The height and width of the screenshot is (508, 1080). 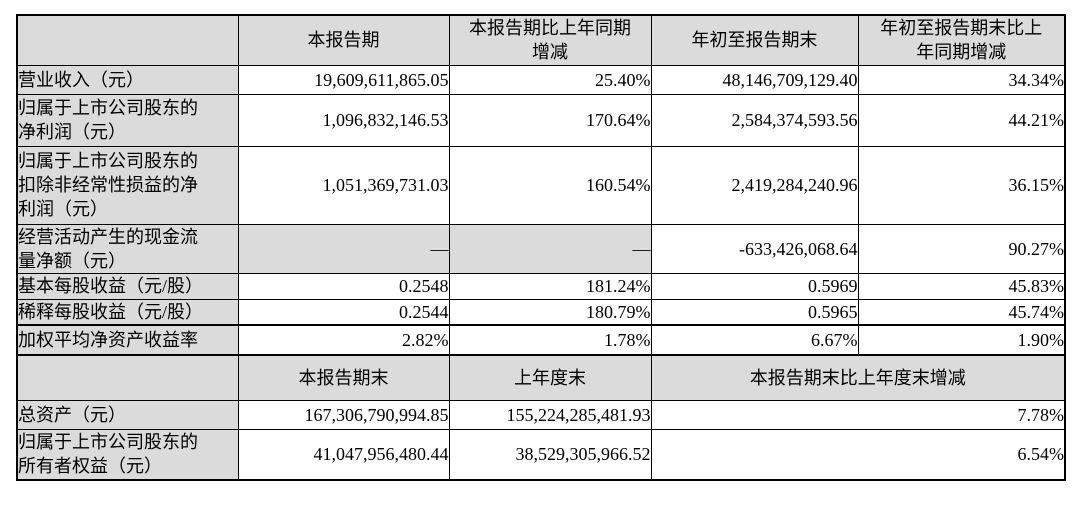 I want to click on cell-diluted-eps-current: 0.2544, so click(x=343, y=311).